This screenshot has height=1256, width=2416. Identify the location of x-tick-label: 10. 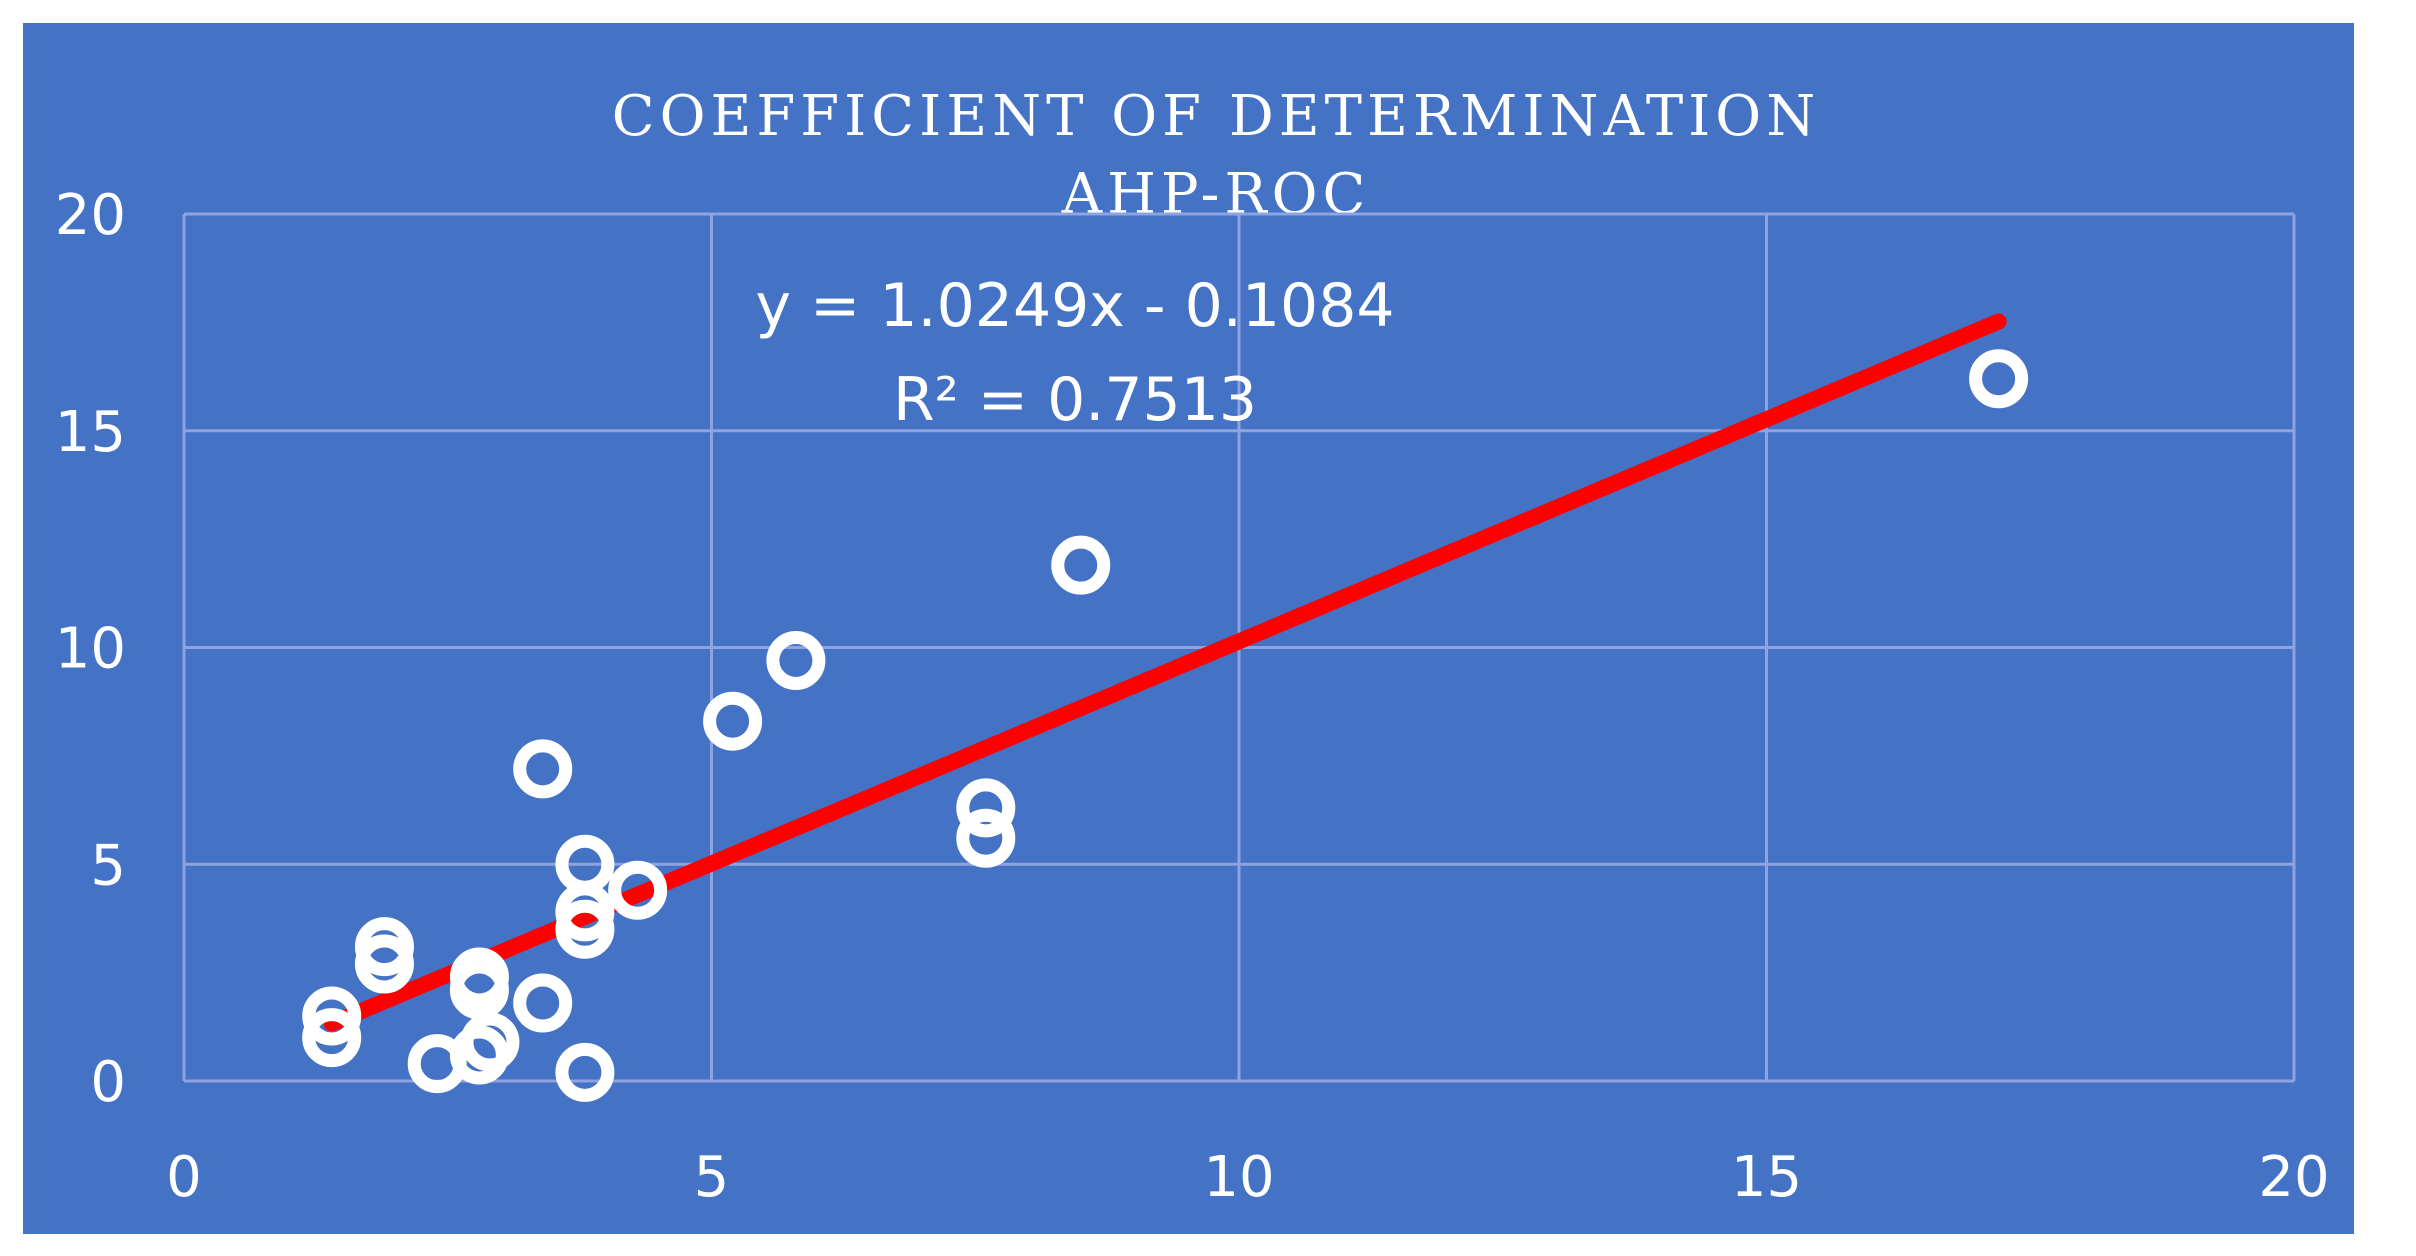
(1238, 1177).